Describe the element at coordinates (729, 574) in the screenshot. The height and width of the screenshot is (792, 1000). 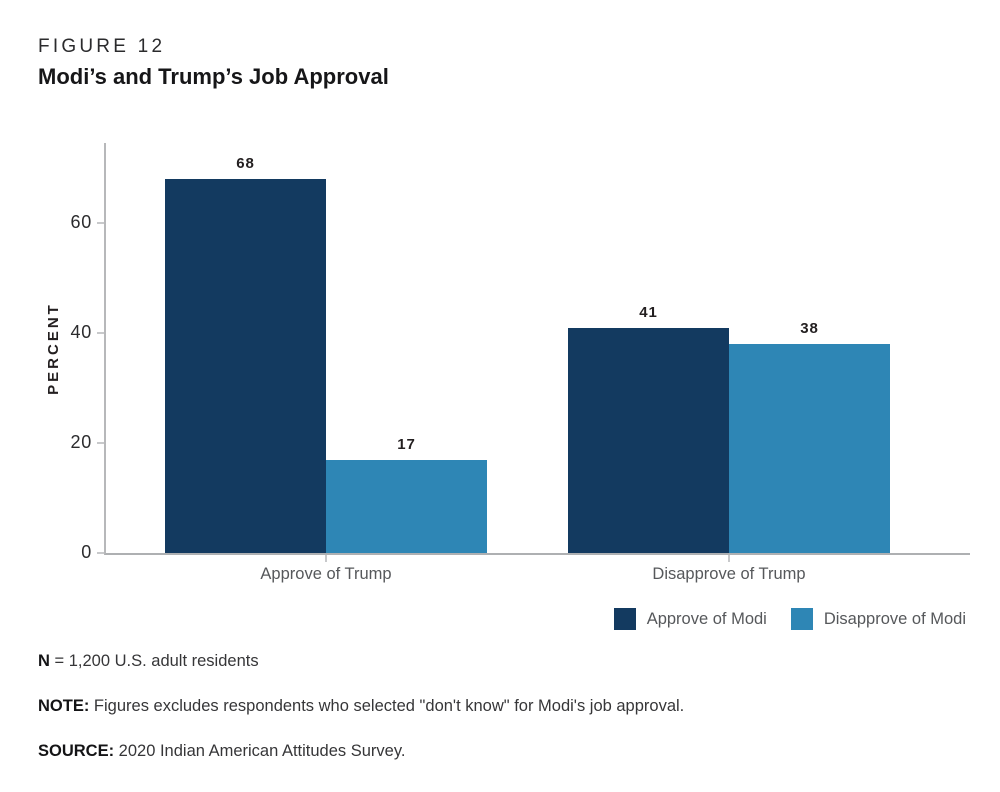
I see `x-category-label: Disapprove of Trump` at that location.